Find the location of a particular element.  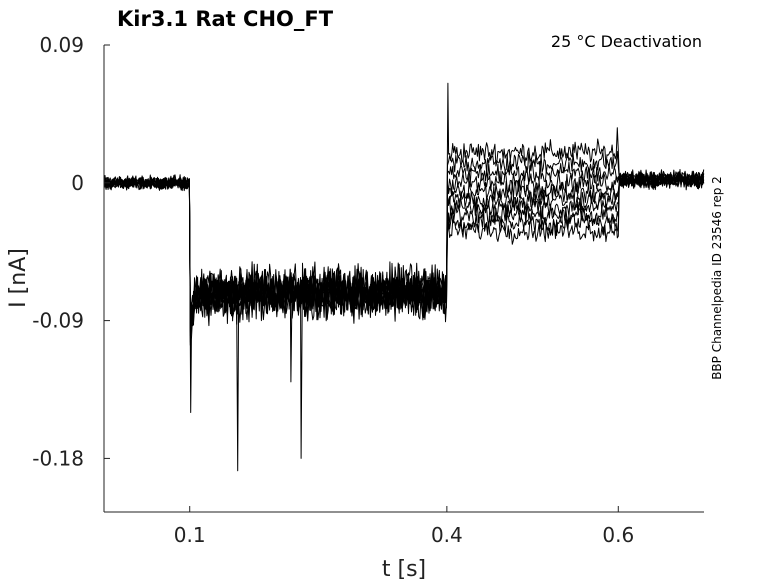

x-tick-label: 0.4 is located at coordinates (447, 535).